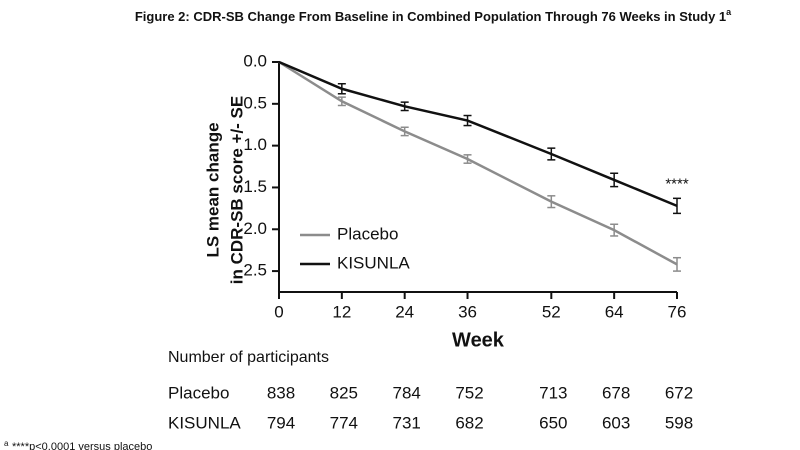 Image resolution: width=800 pixels, height=450 pixels. I want to click on y-axis-label: in CDR-SB score +/- SE, so click(236, 190).